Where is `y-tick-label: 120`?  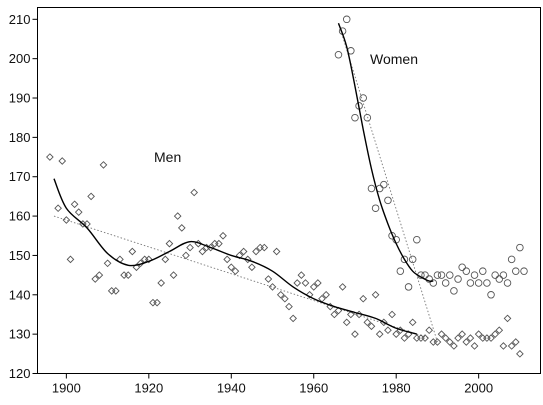
y-tick-label: 120 is located at coordinates (20, 373).